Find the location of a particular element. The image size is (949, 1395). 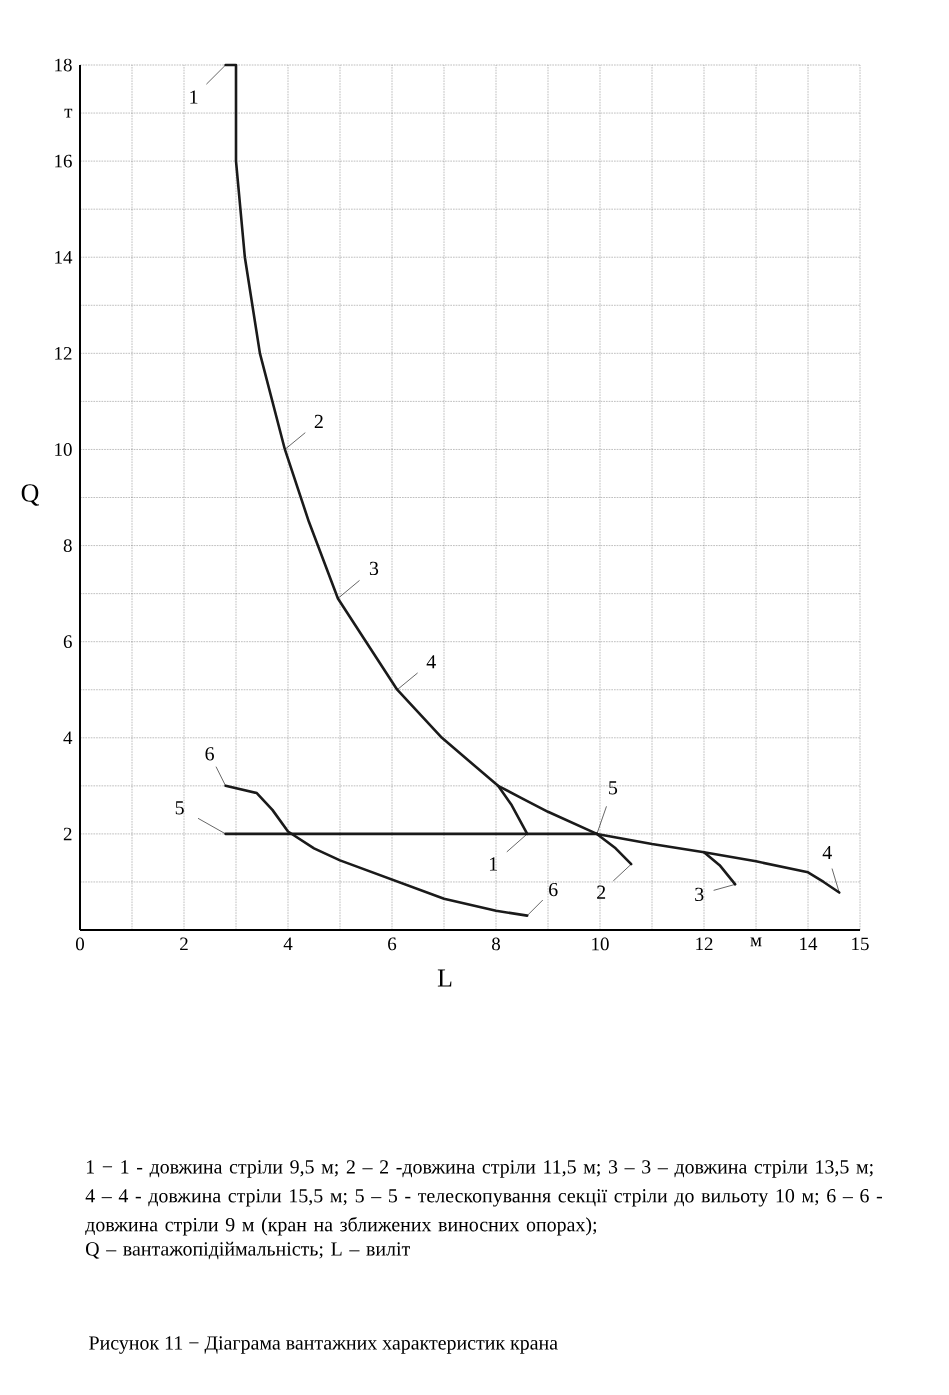

y-axis-title: Q is located at coordinates (30, 495).